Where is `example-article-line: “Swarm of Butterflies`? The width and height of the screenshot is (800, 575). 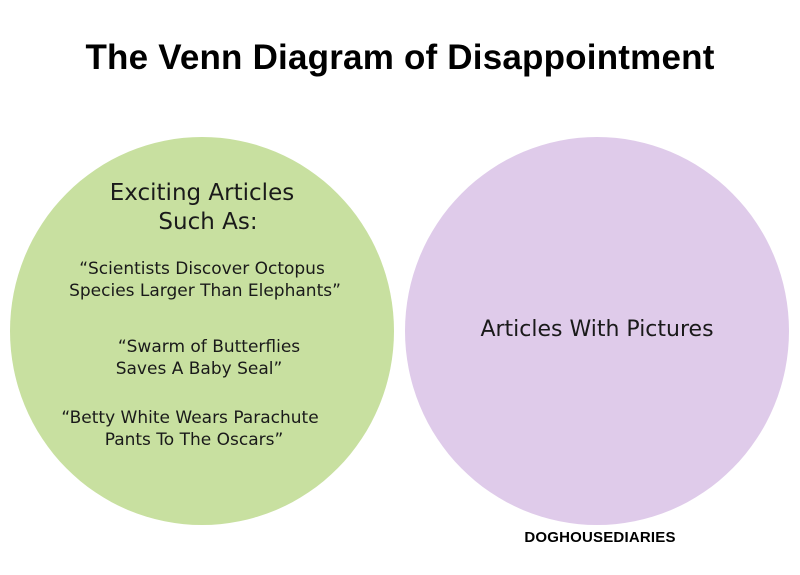
example-article-line: “Swarm of Butterflies is located at coordinates (209, 347).